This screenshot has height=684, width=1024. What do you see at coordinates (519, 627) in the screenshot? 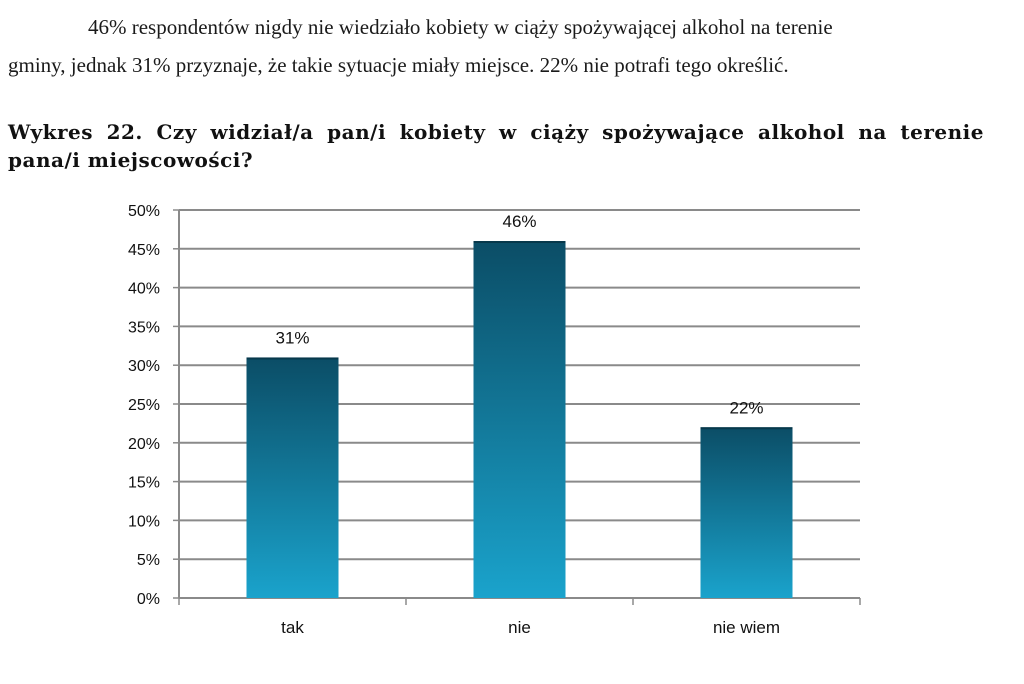
I see `category-label: nie` at bounding box center [519, 627].